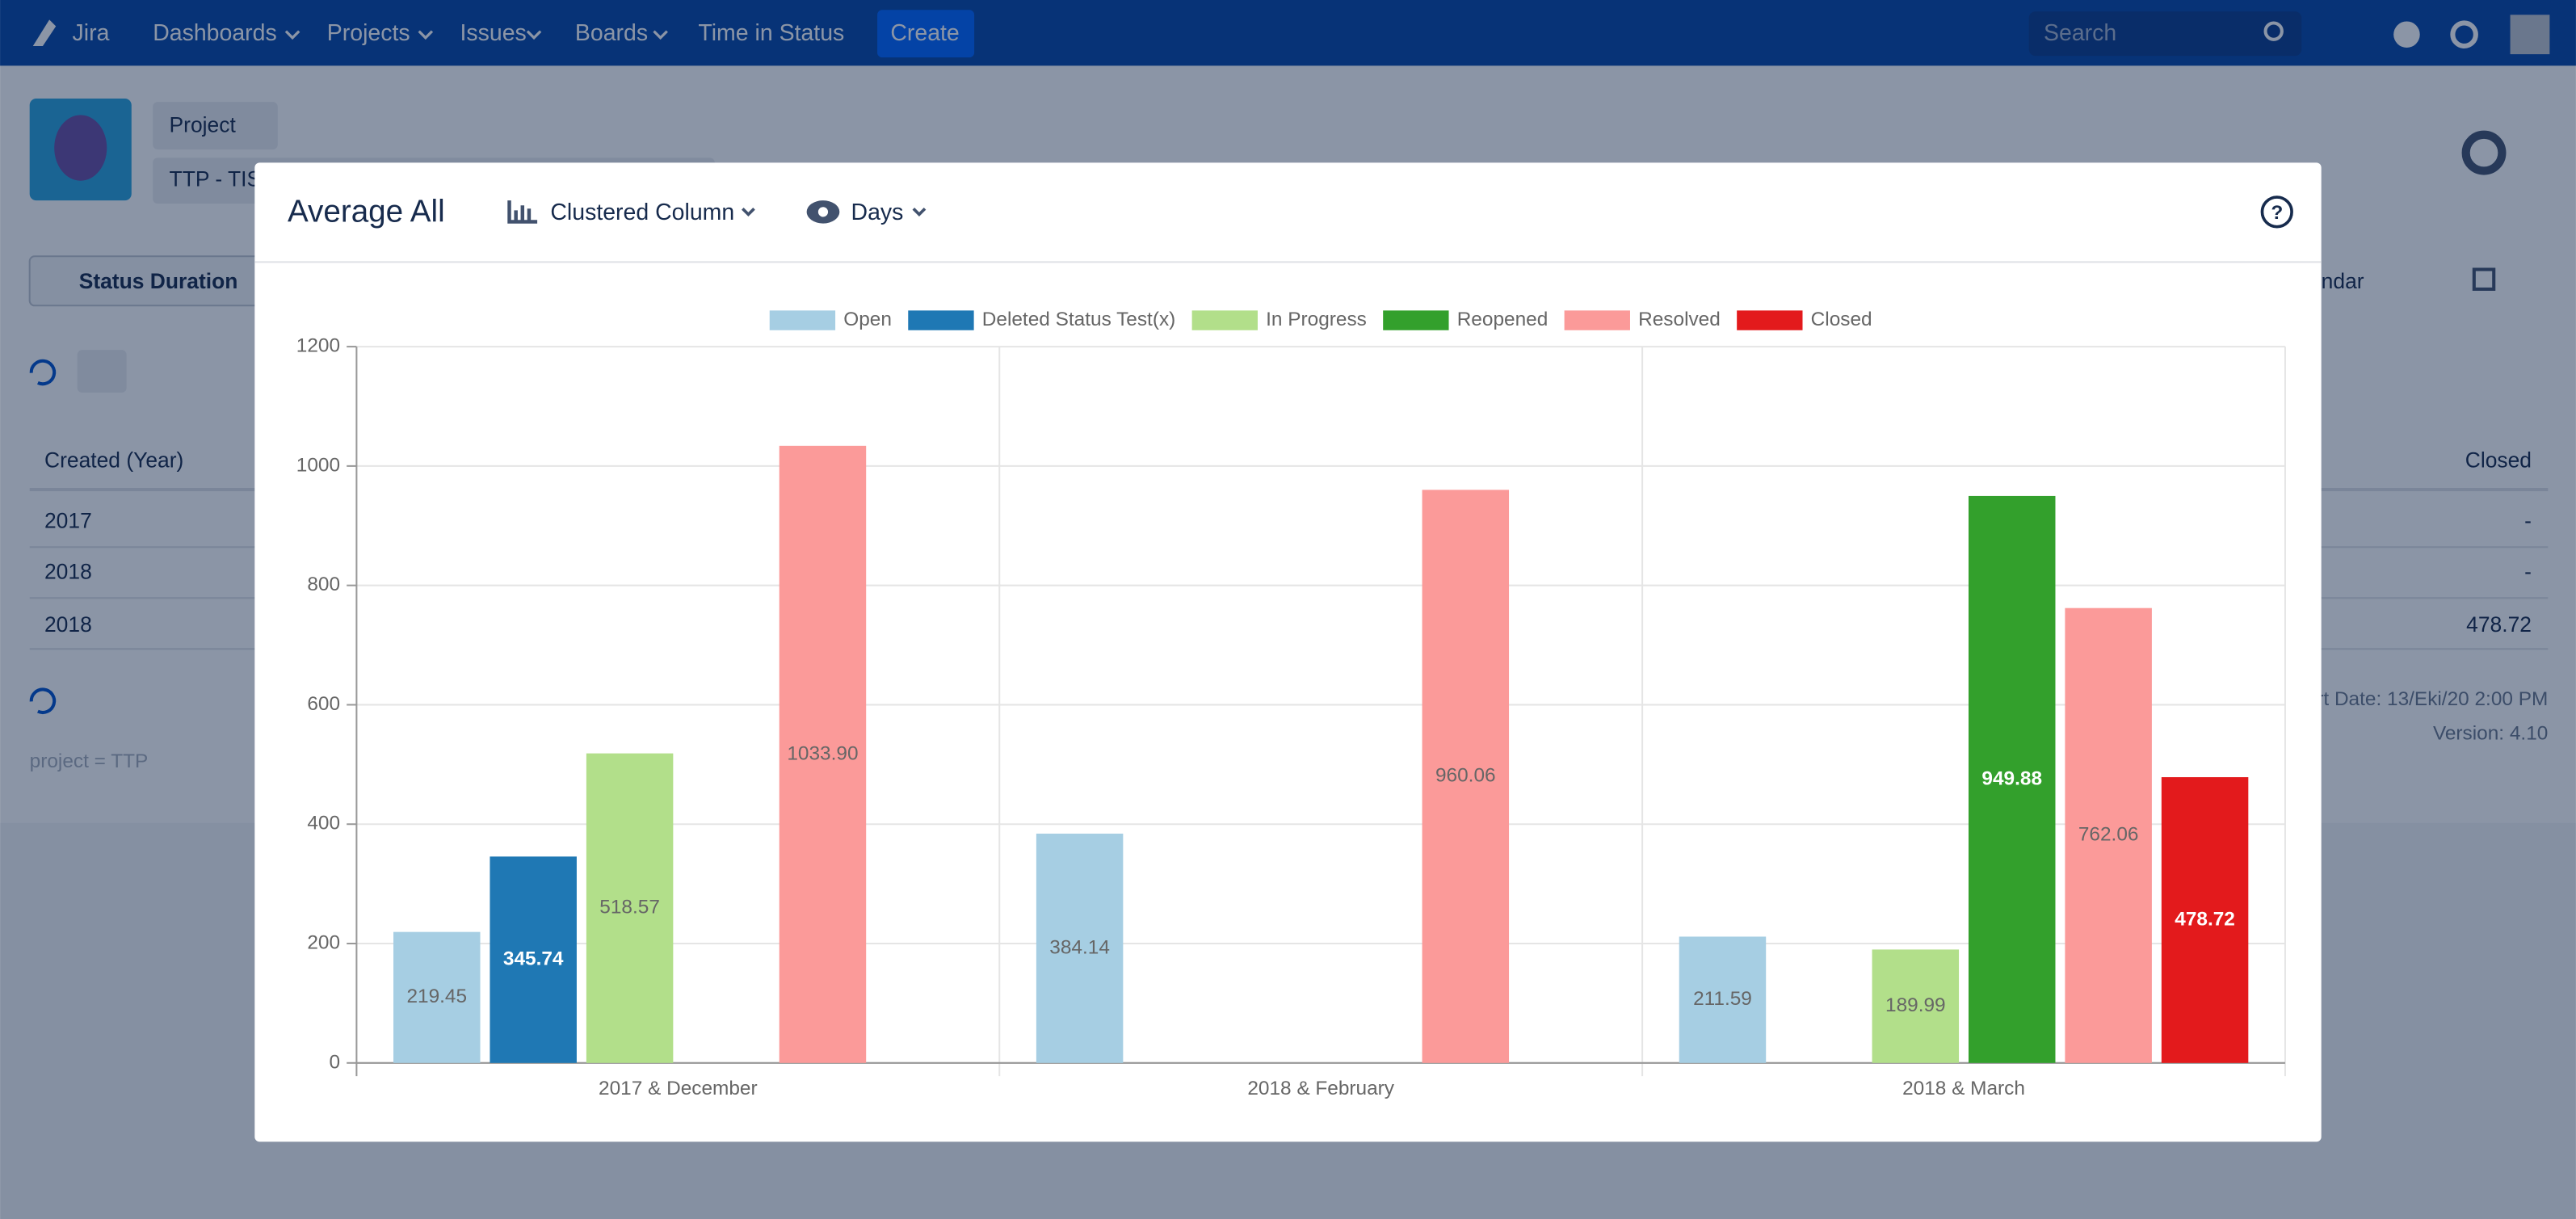 Image resolution: width=2576 pixels, height=1219 pixels. What do you see at coordinates (368, 33) in the screenshot?
I see `nav-item: Projects` at bounding box center [368, 33].